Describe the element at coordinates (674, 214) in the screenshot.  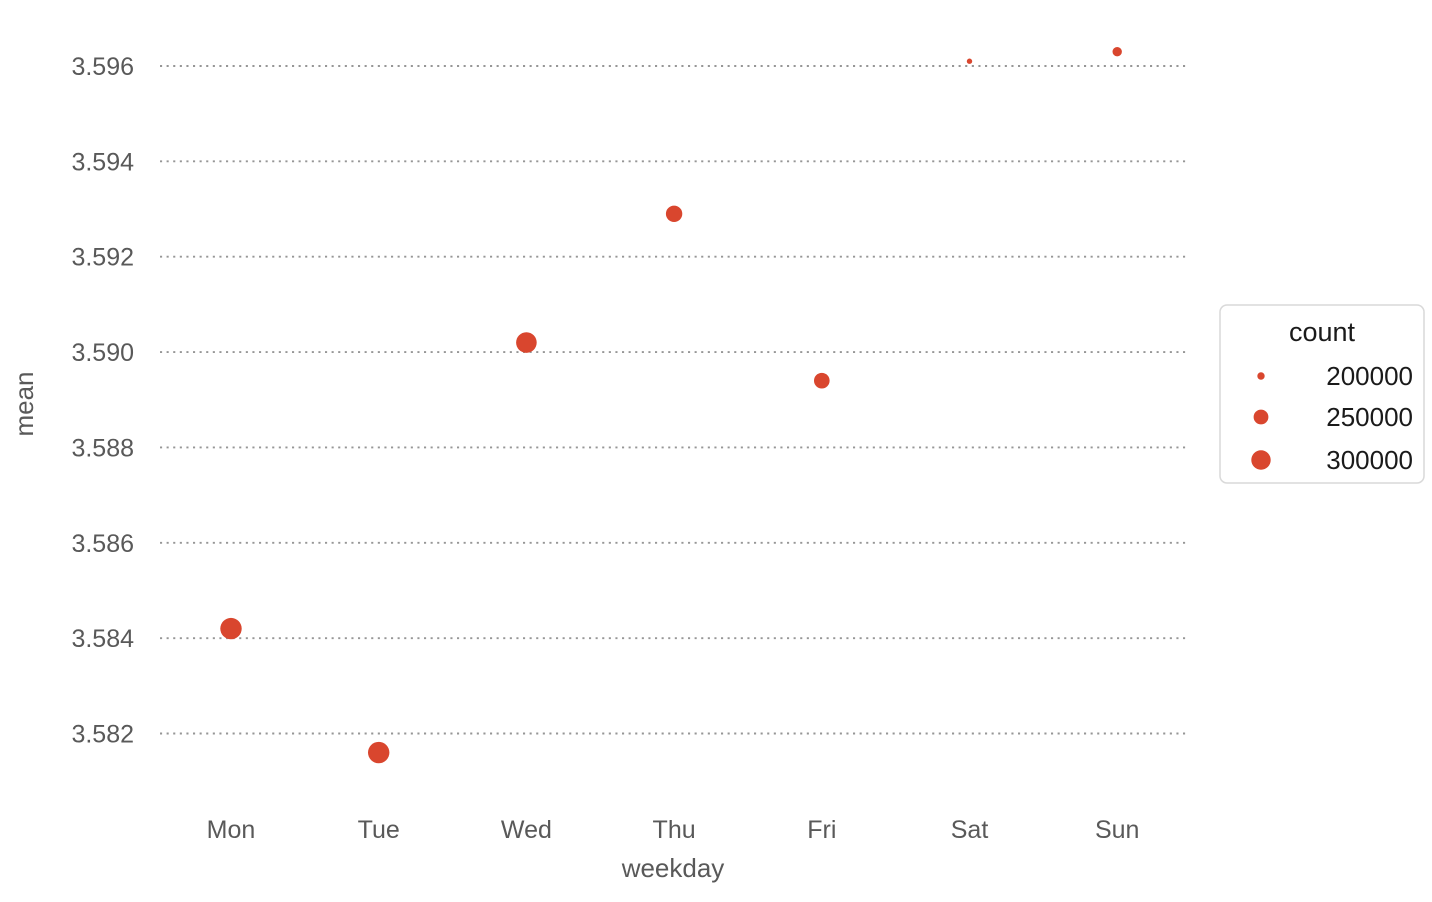
I see `data-point-thu` at that location.